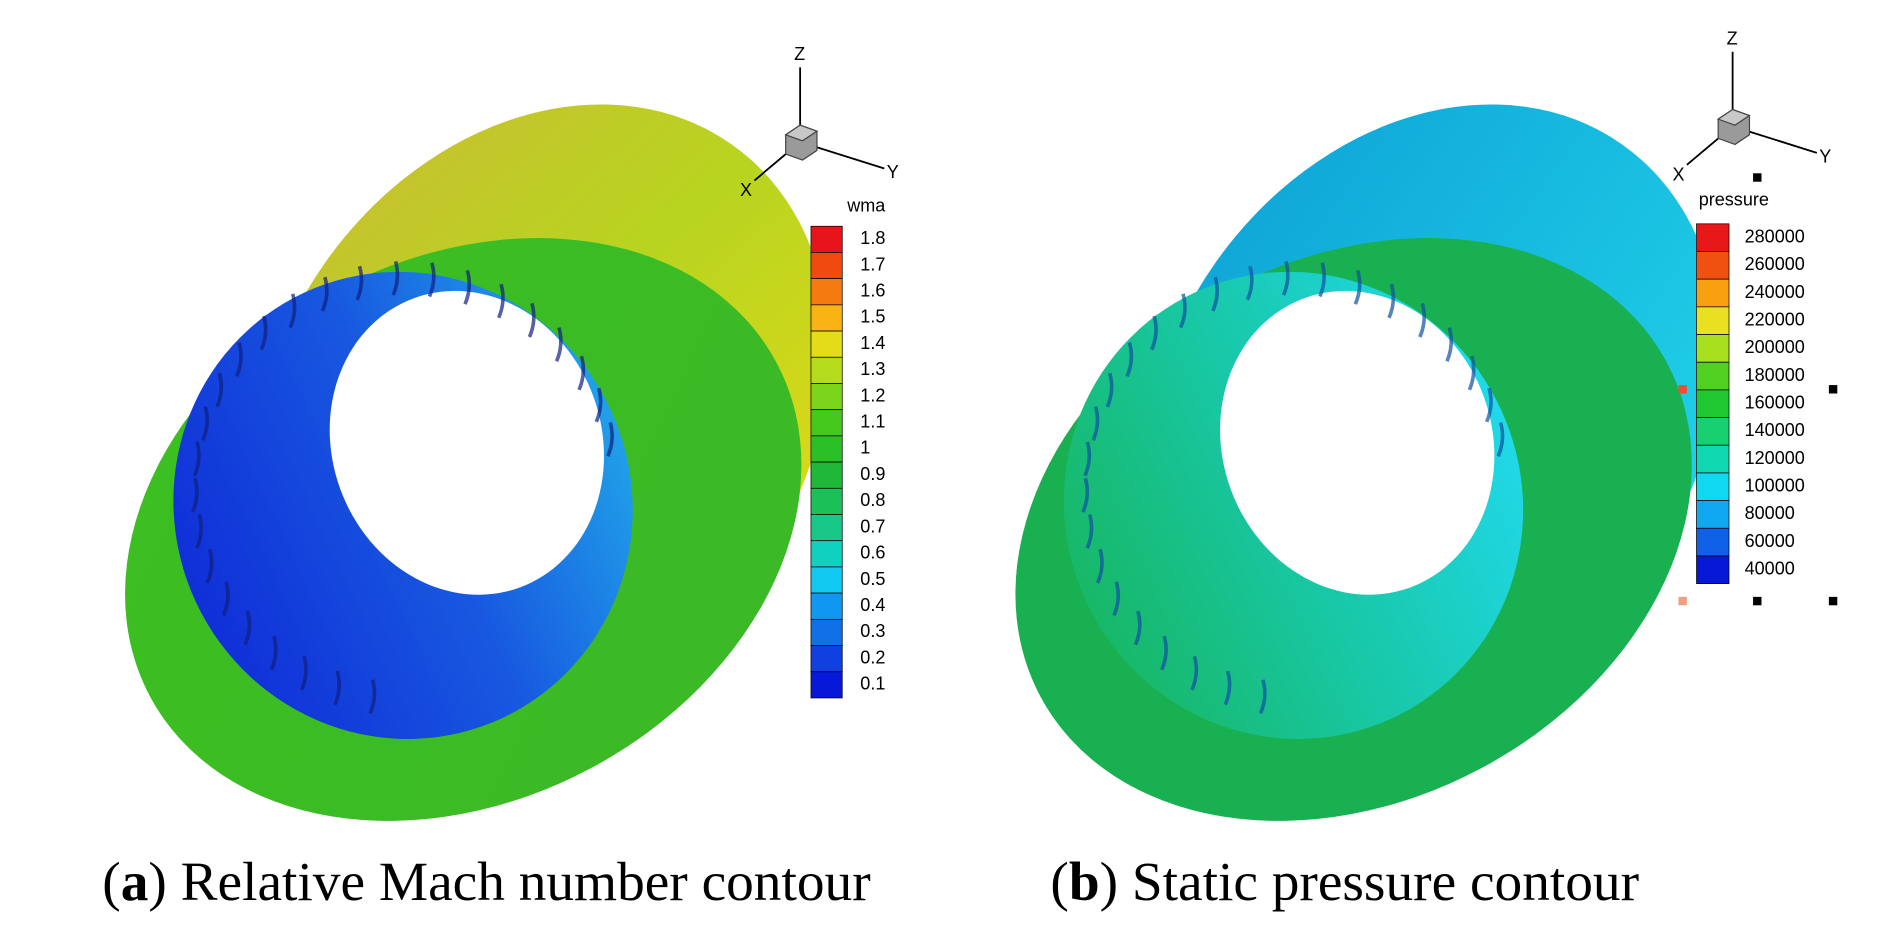 The width and height of the screenshot is (1877, 929). I want to click on legend-label: 1.4, so click(872, 343).